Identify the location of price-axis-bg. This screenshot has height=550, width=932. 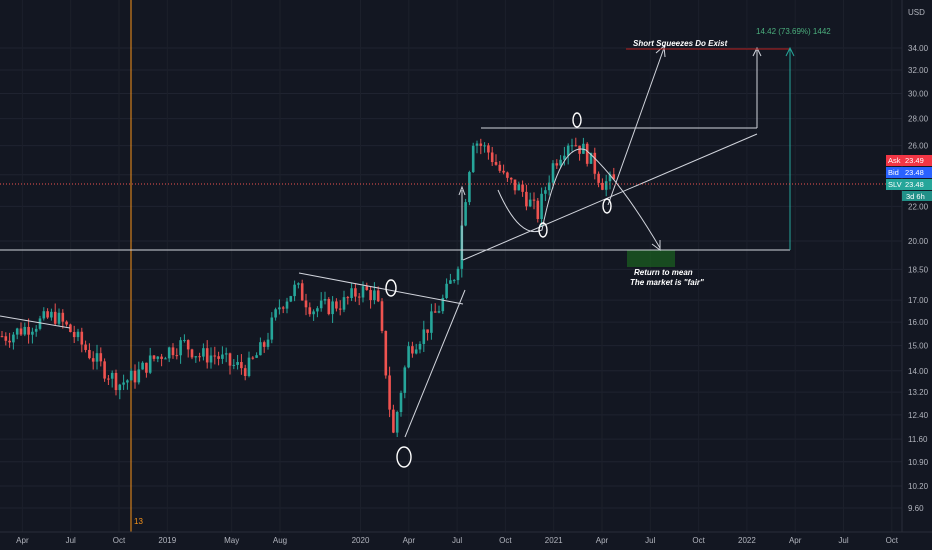
(917, 275).